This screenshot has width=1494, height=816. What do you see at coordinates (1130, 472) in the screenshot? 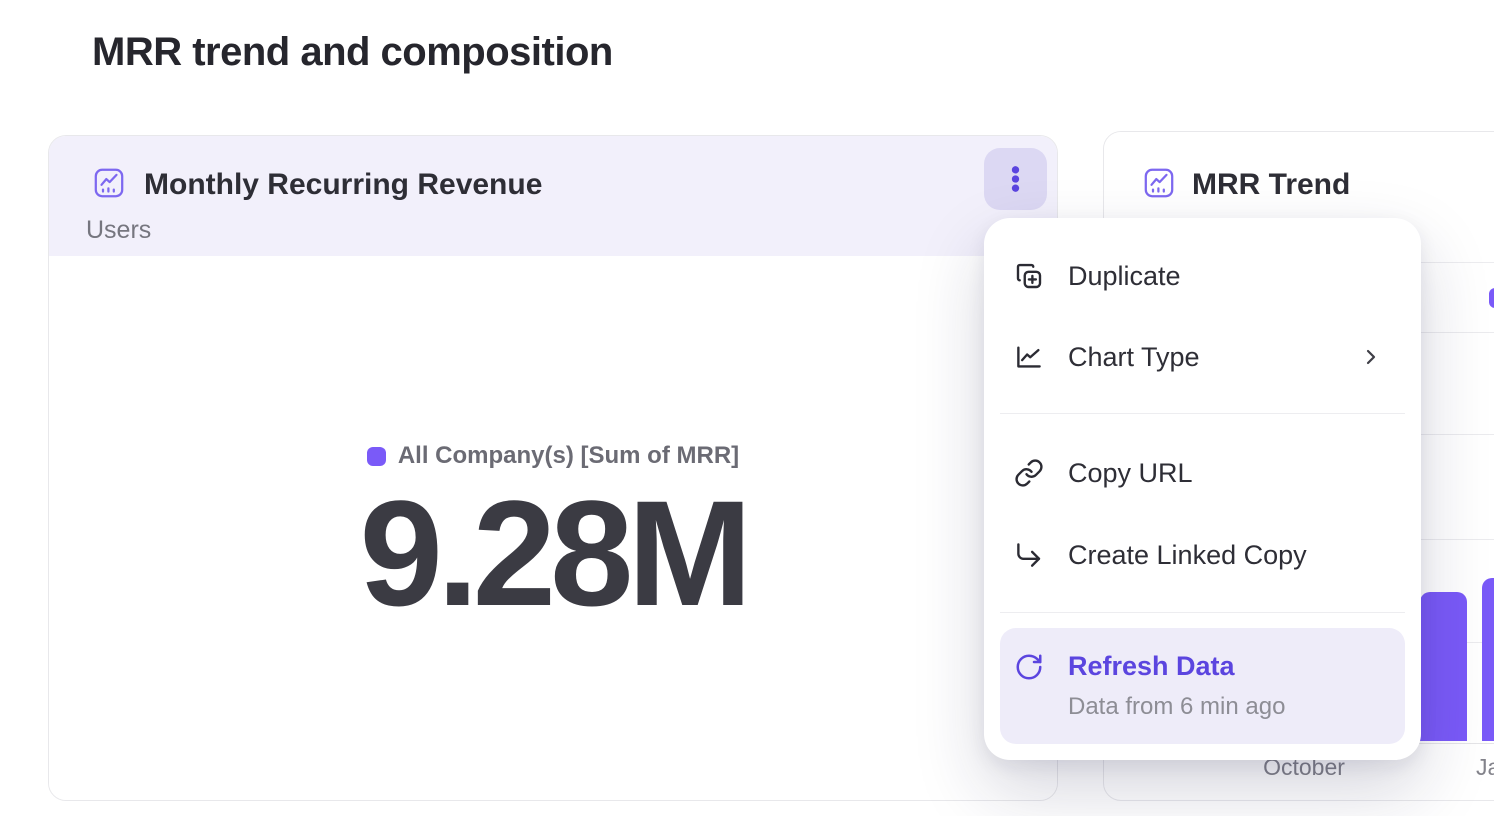
I see `menu-item-label: Copy URL` at bounding box center [1130, 472].